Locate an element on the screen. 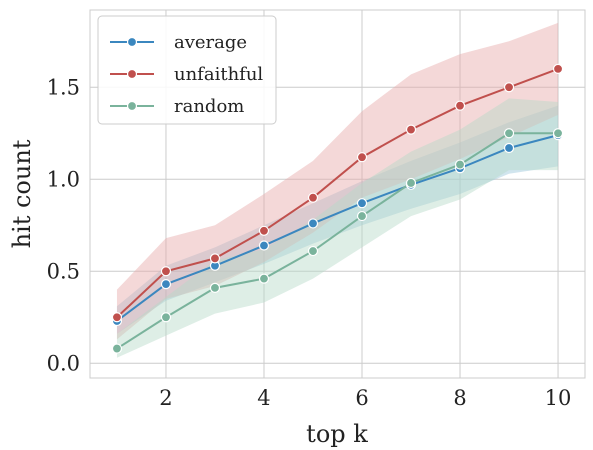 The height and width of the screenshot is (450, 593). x-tick-label: 4 is located at coordinates (263, 398).